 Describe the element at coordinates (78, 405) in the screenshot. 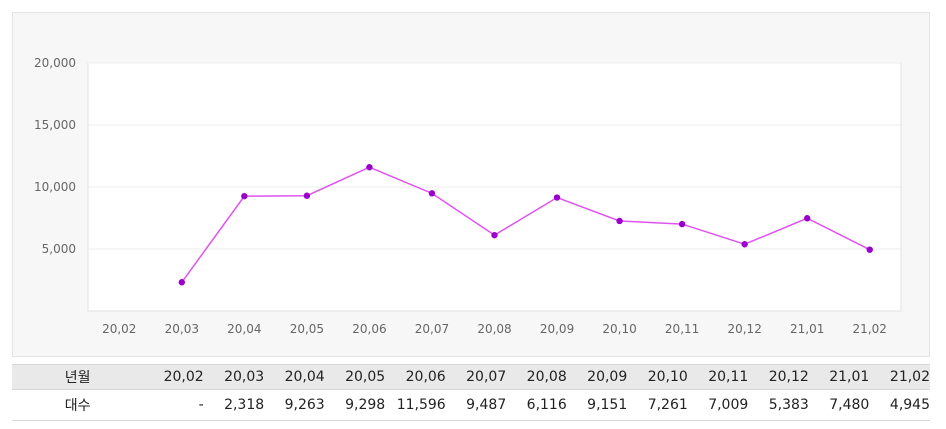

I see `value-label: 대수` at that location.